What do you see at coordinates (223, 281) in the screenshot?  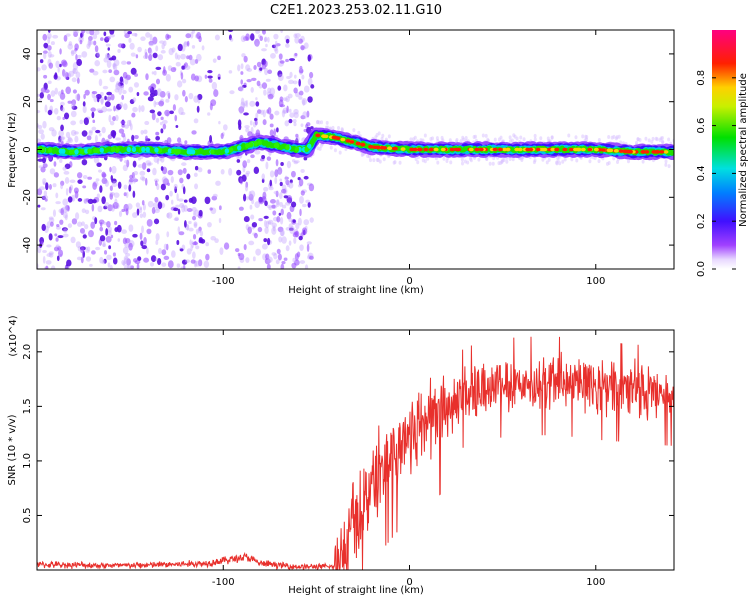 I see `spectrogram-xtick-label: -100` at bounding box center [223, 281].